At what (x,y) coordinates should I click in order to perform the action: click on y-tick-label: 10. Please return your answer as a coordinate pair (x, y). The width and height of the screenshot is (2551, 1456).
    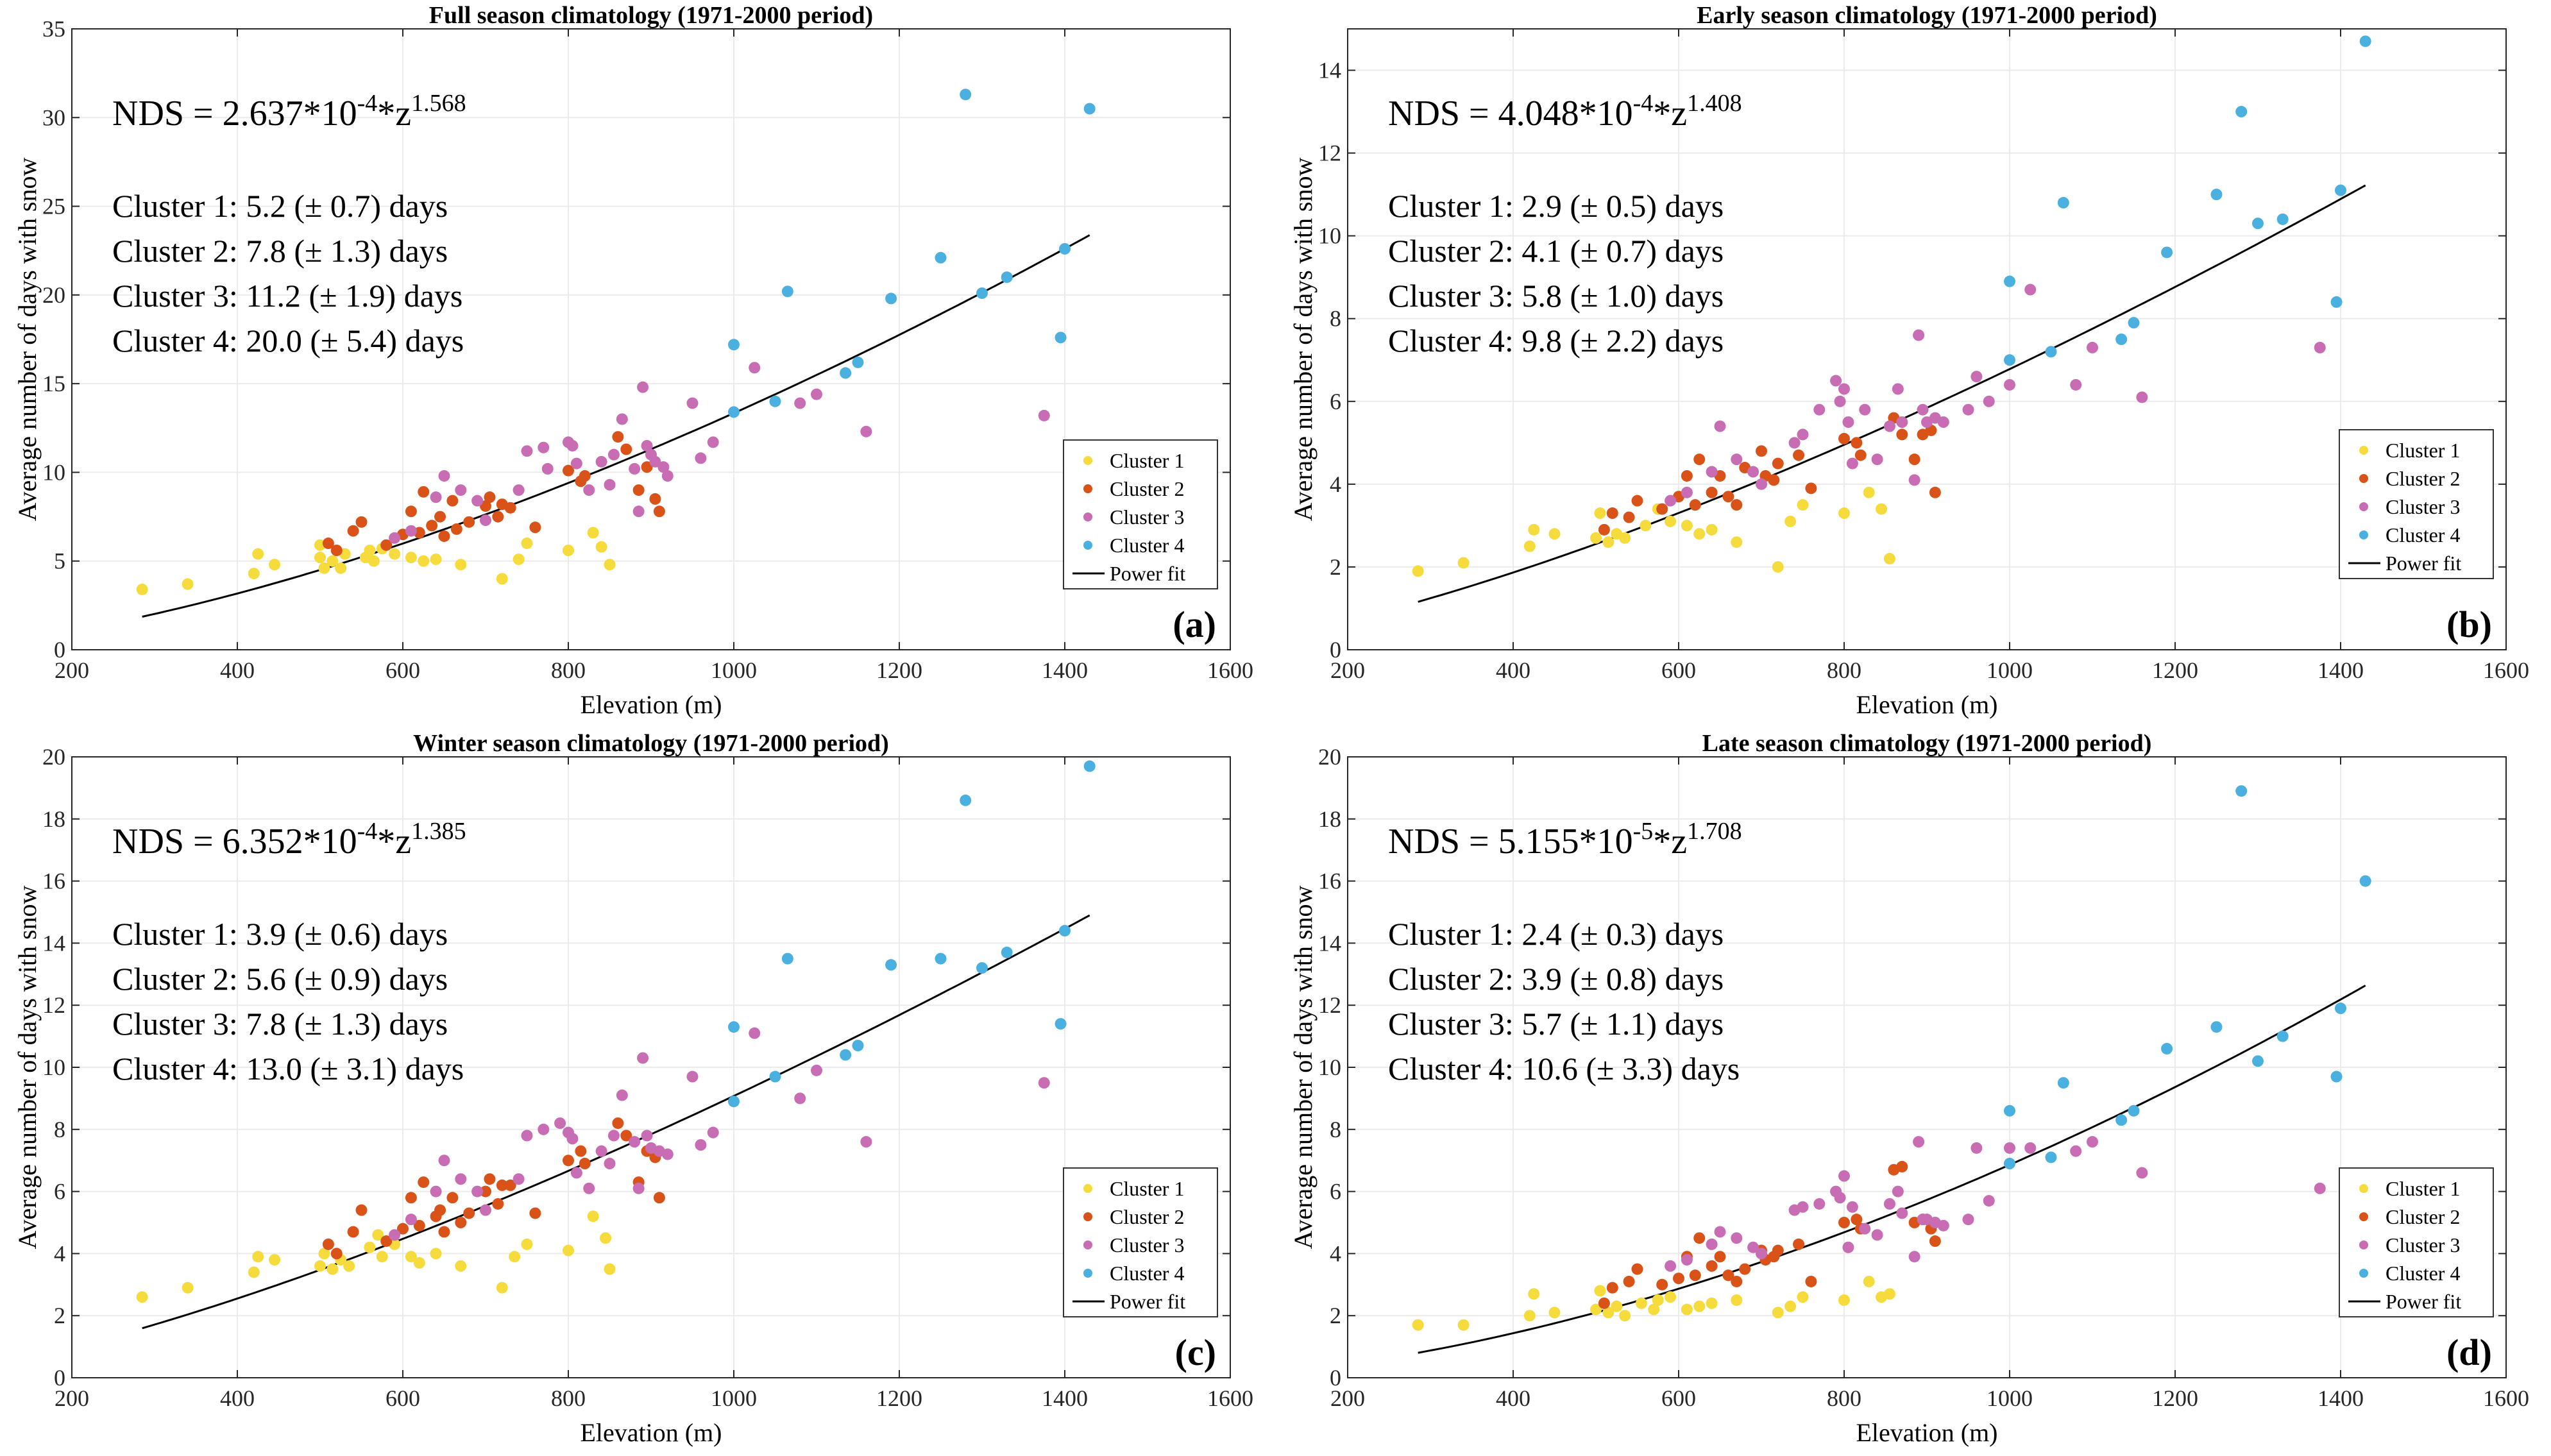
    Looking at the image, I should click on (1329, 236).